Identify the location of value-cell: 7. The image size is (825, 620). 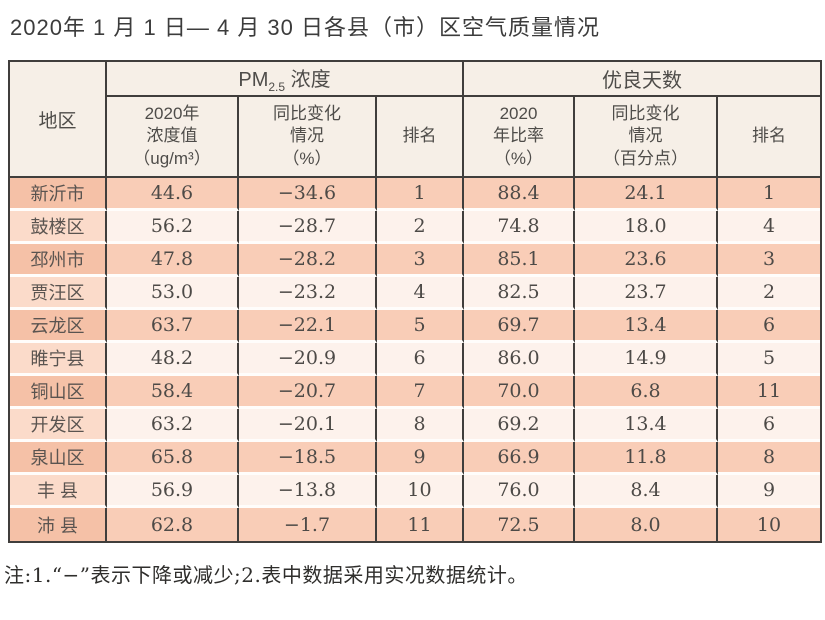
(420, 392).